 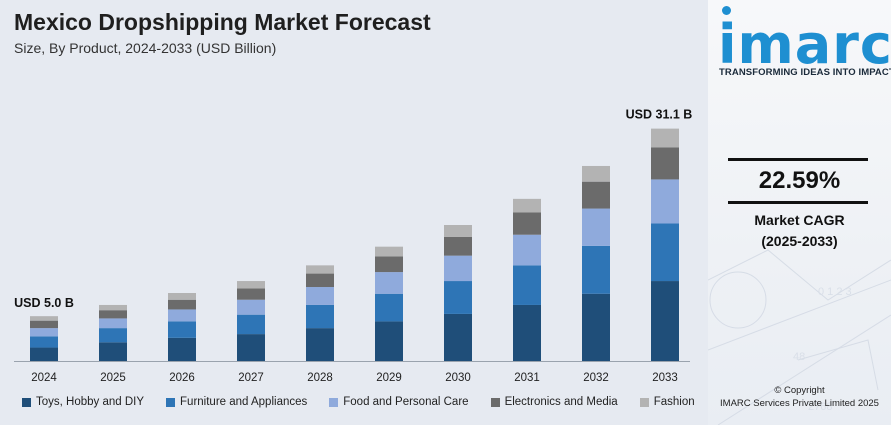 I want to click on x-tick-label: 2027, so click(x=251, y=378).